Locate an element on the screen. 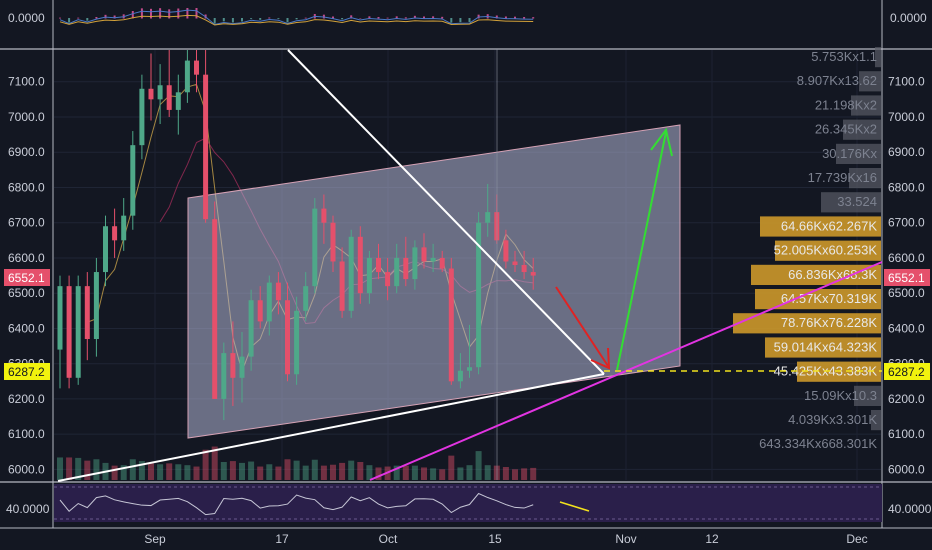  x-tick-label: Oct is located at coordinates (388, 539).